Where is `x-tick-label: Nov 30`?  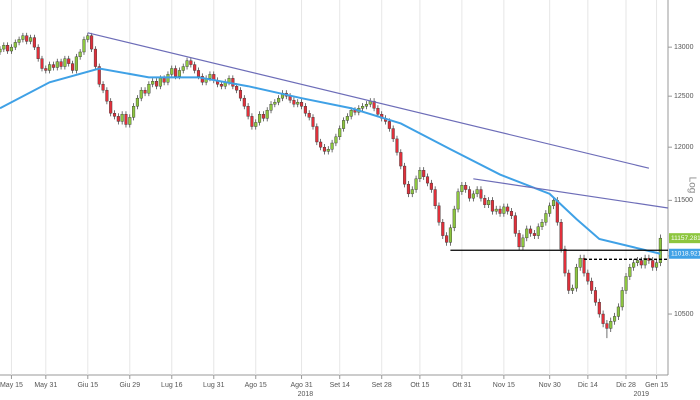
x-tick-label: Nov 30 is located at coordinates (550, 385).